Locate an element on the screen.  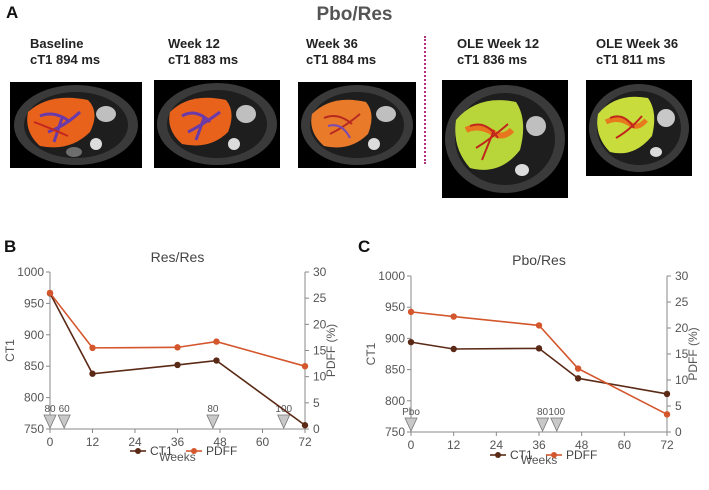
scan-timepoint: OLE Week 12 is located at coordinates (498, 43).